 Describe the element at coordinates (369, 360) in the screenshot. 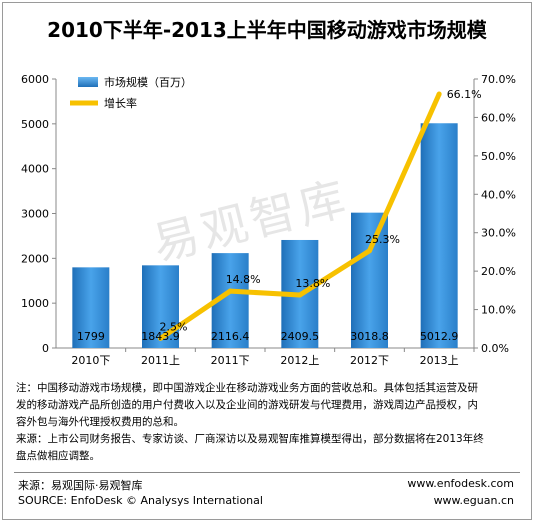

I see `x-tick-label: 2012下` at that location.